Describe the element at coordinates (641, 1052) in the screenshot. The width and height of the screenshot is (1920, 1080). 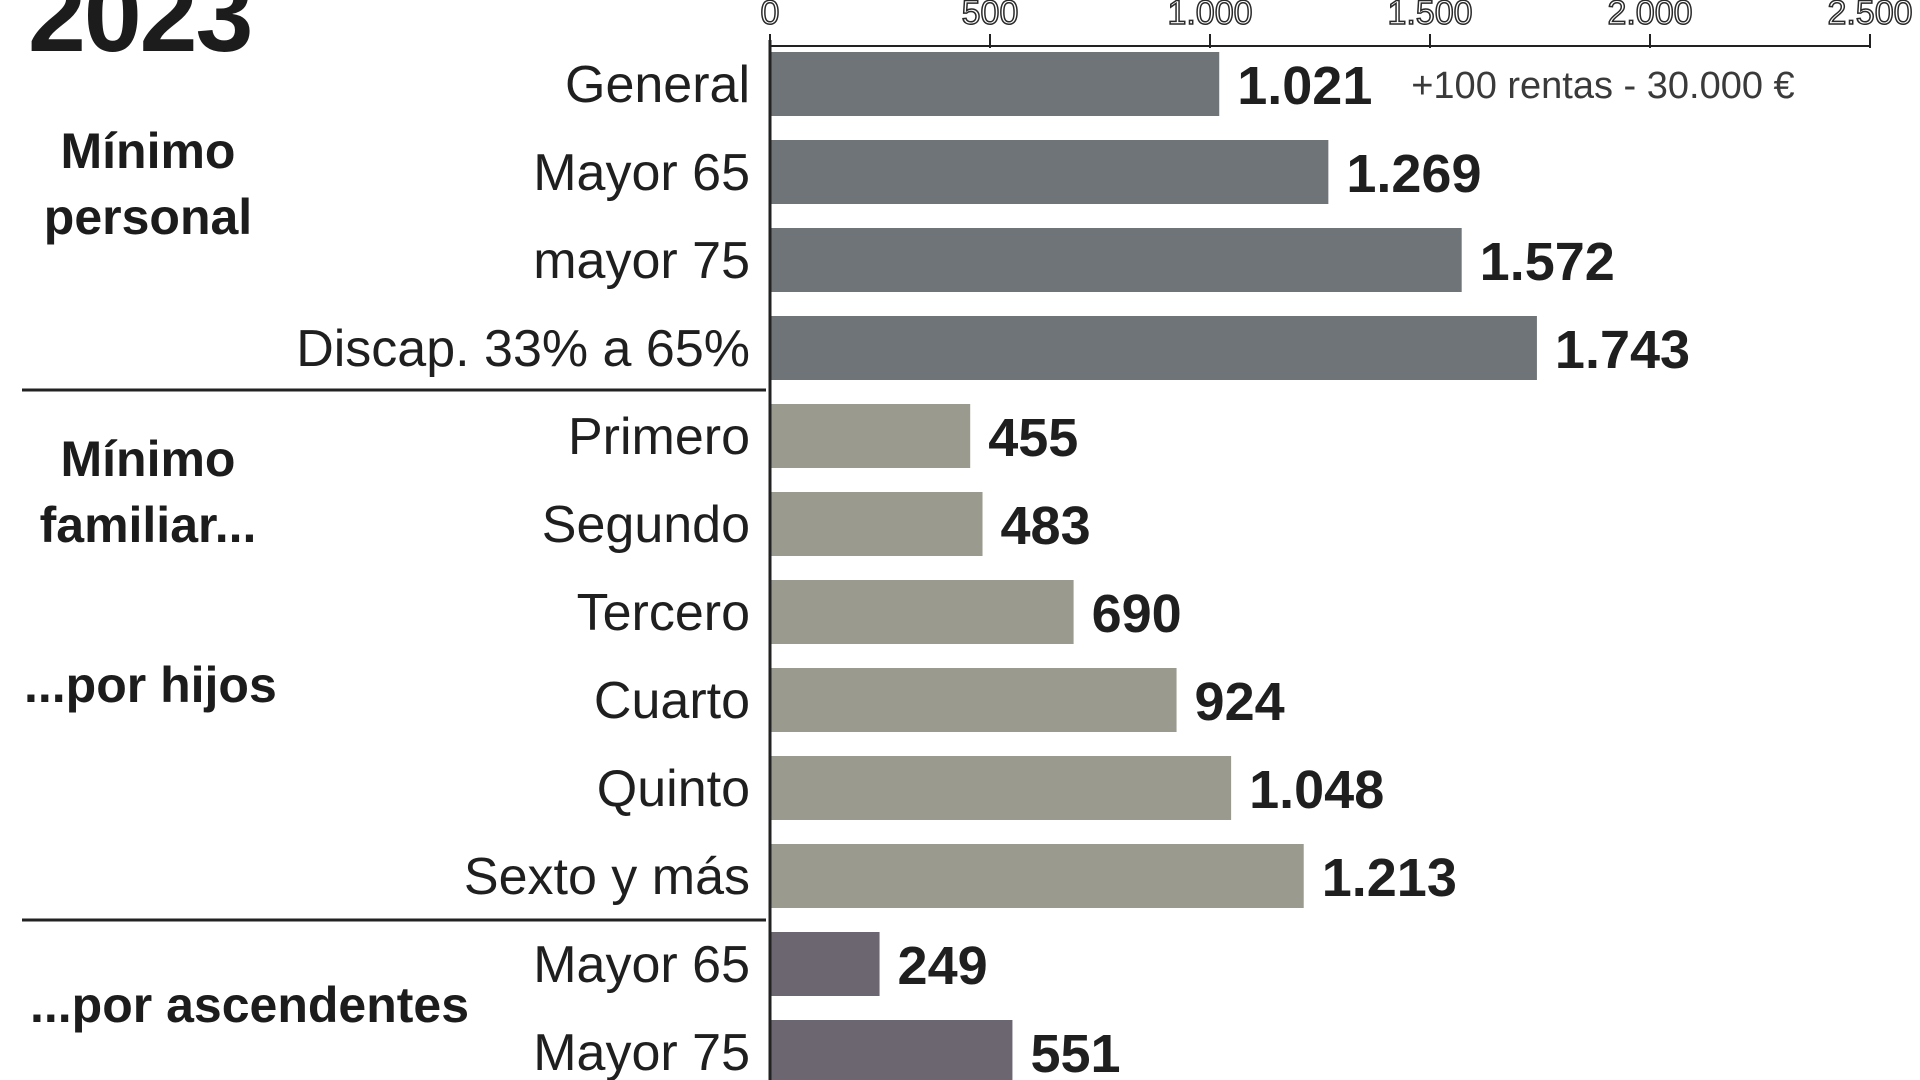
I see `category-label: Mayor 75` at that location.